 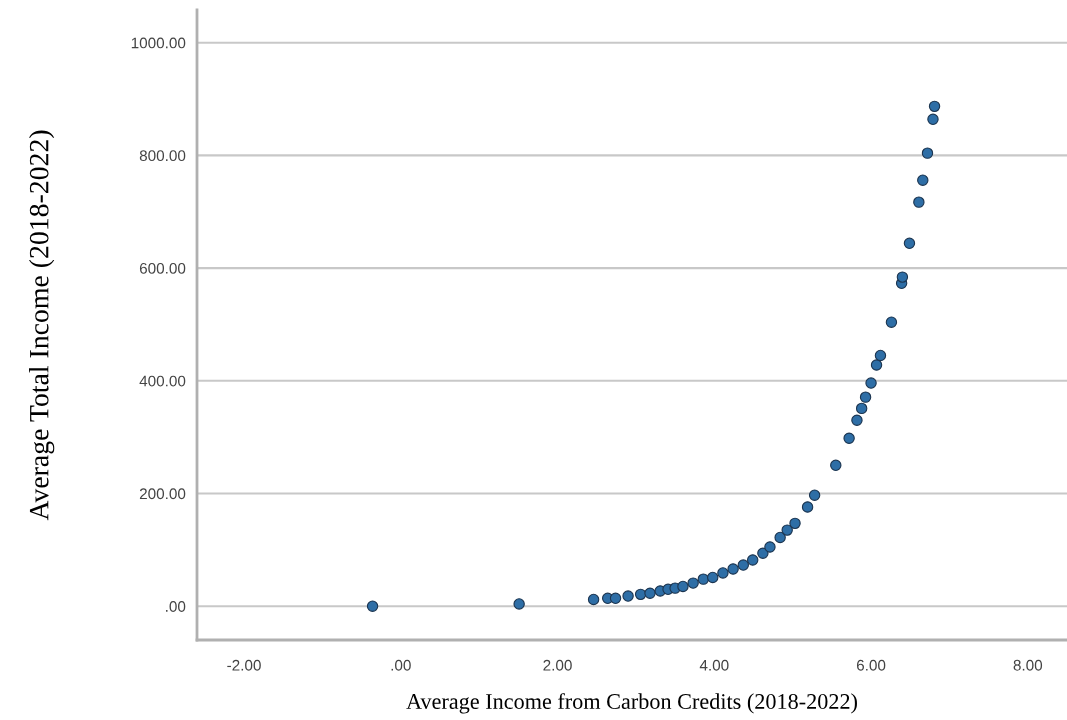 What do you see at coordinates (714, 665) in the screenshot?
I see `x-tick-label: 4.00` at bounding box center [714, 665].